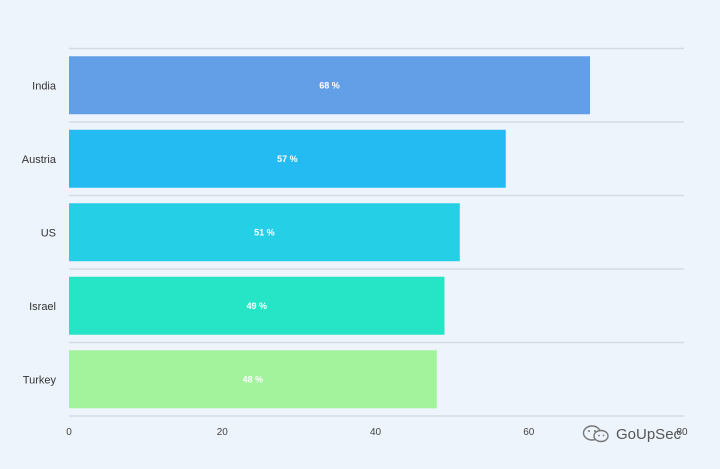 The width and height of the screenshot is (720, 469). I want to click on watermark-text: GoUpSec, so click(649, 434).